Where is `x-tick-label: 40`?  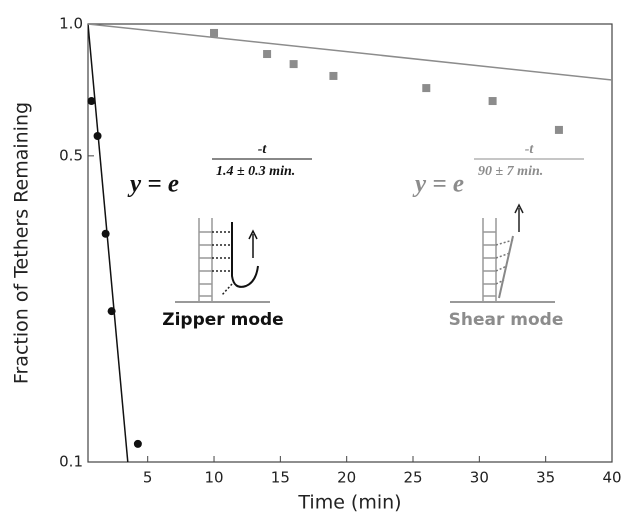
x-tick-label: 40 is located at coordinates (611, 478).